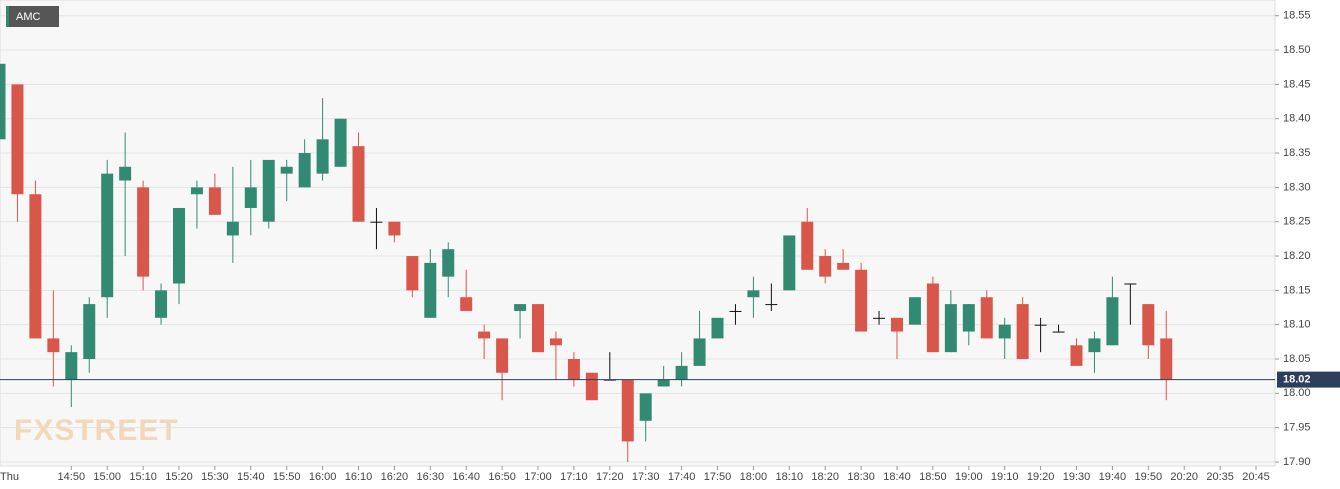 The image size is (1340, 489). Describe the element at coordinates (9, 477) in the screenshot. I see `x-tick-label: Thu` at that location.